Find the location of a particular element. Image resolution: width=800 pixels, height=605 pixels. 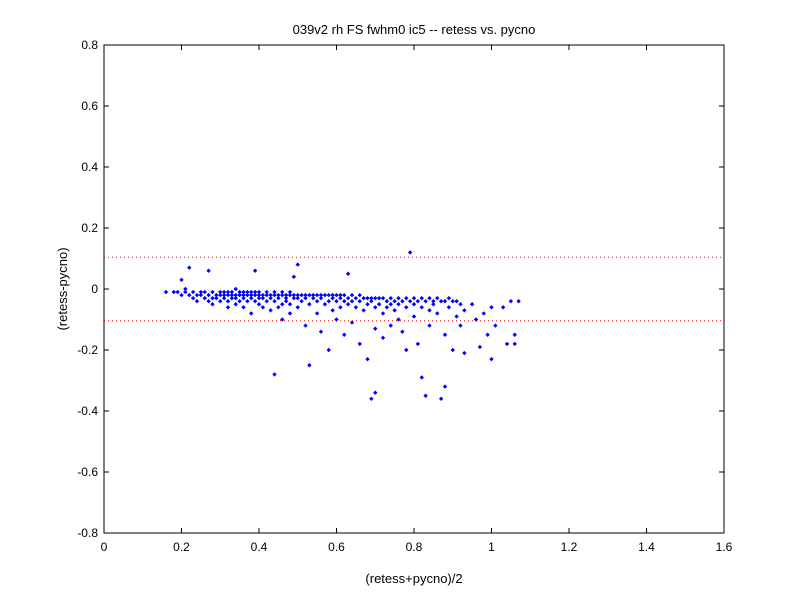

y-tick-label: 0.4 is located at coordinates (89, 167).